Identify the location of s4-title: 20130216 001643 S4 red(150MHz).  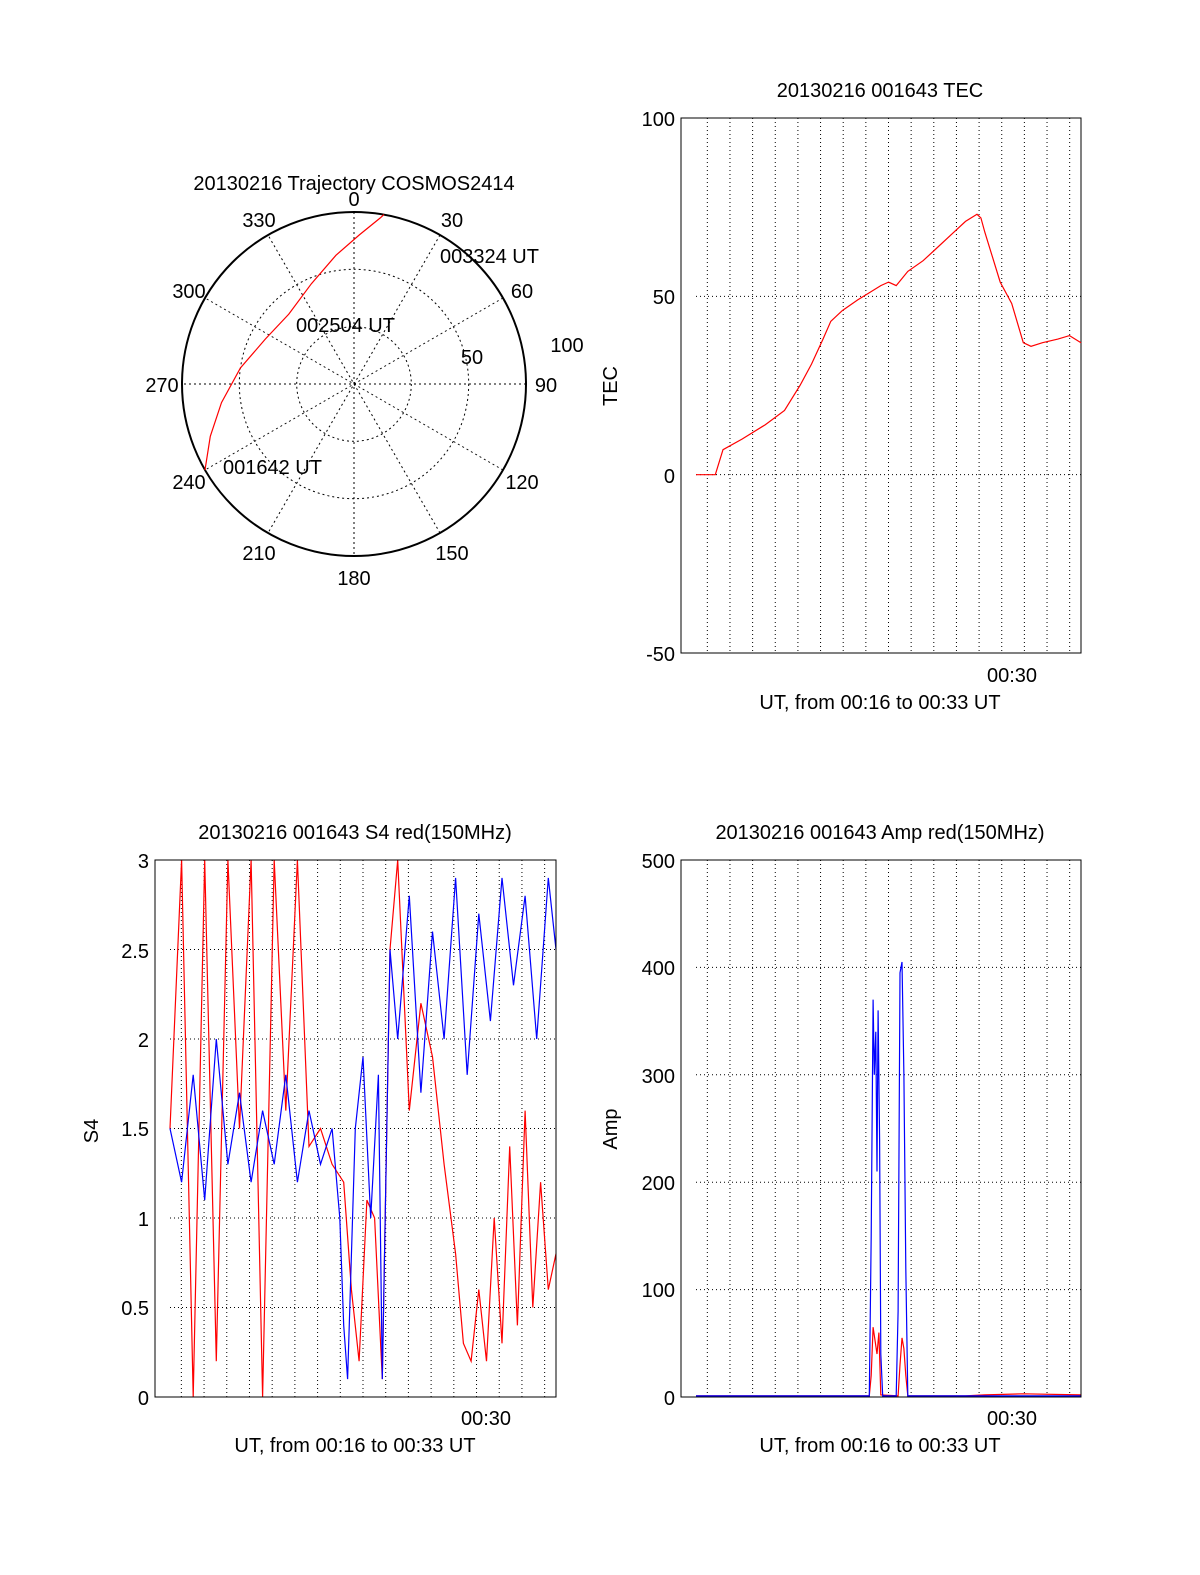
(355, 833).